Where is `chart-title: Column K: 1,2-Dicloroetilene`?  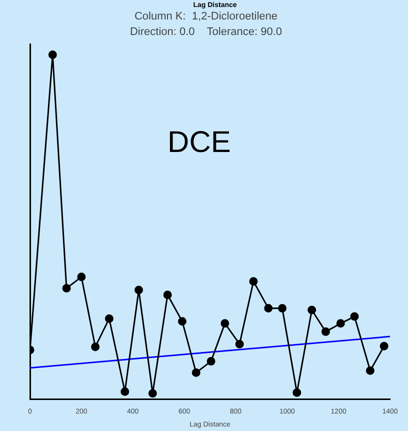 chart-title: Column K: 1,2-Dicloroetilene is located at coordinates (206, 16).